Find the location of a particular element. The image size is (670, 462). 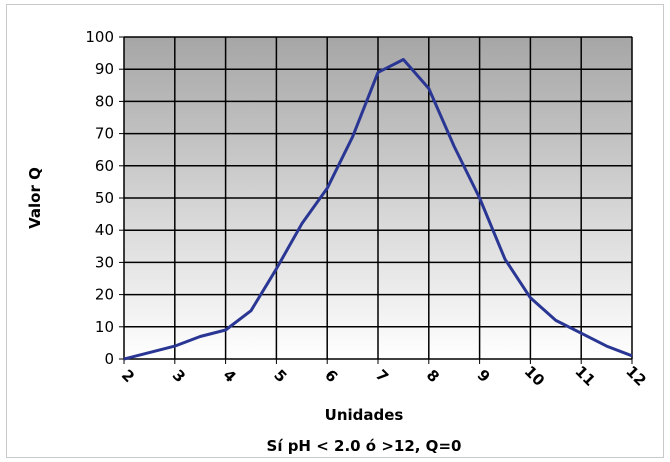

y-tick-label: 40 is located at coordinates (104, 230).